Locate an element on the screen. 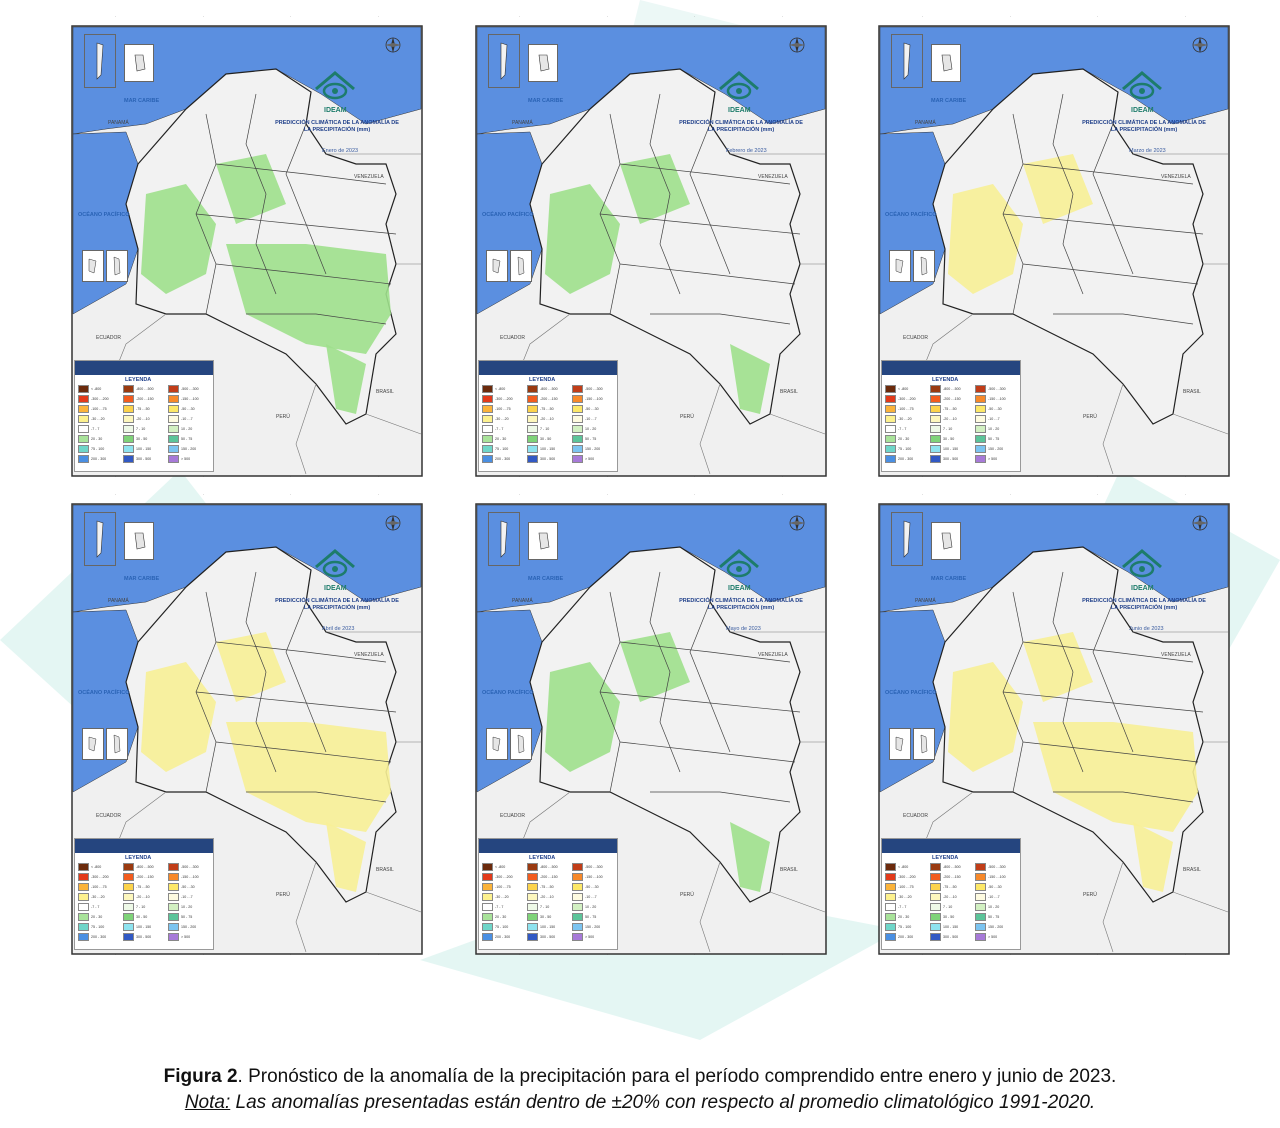 The image size is (1280, 1128). legend-item: -300 - -200 is located at coordinates (906, 877).